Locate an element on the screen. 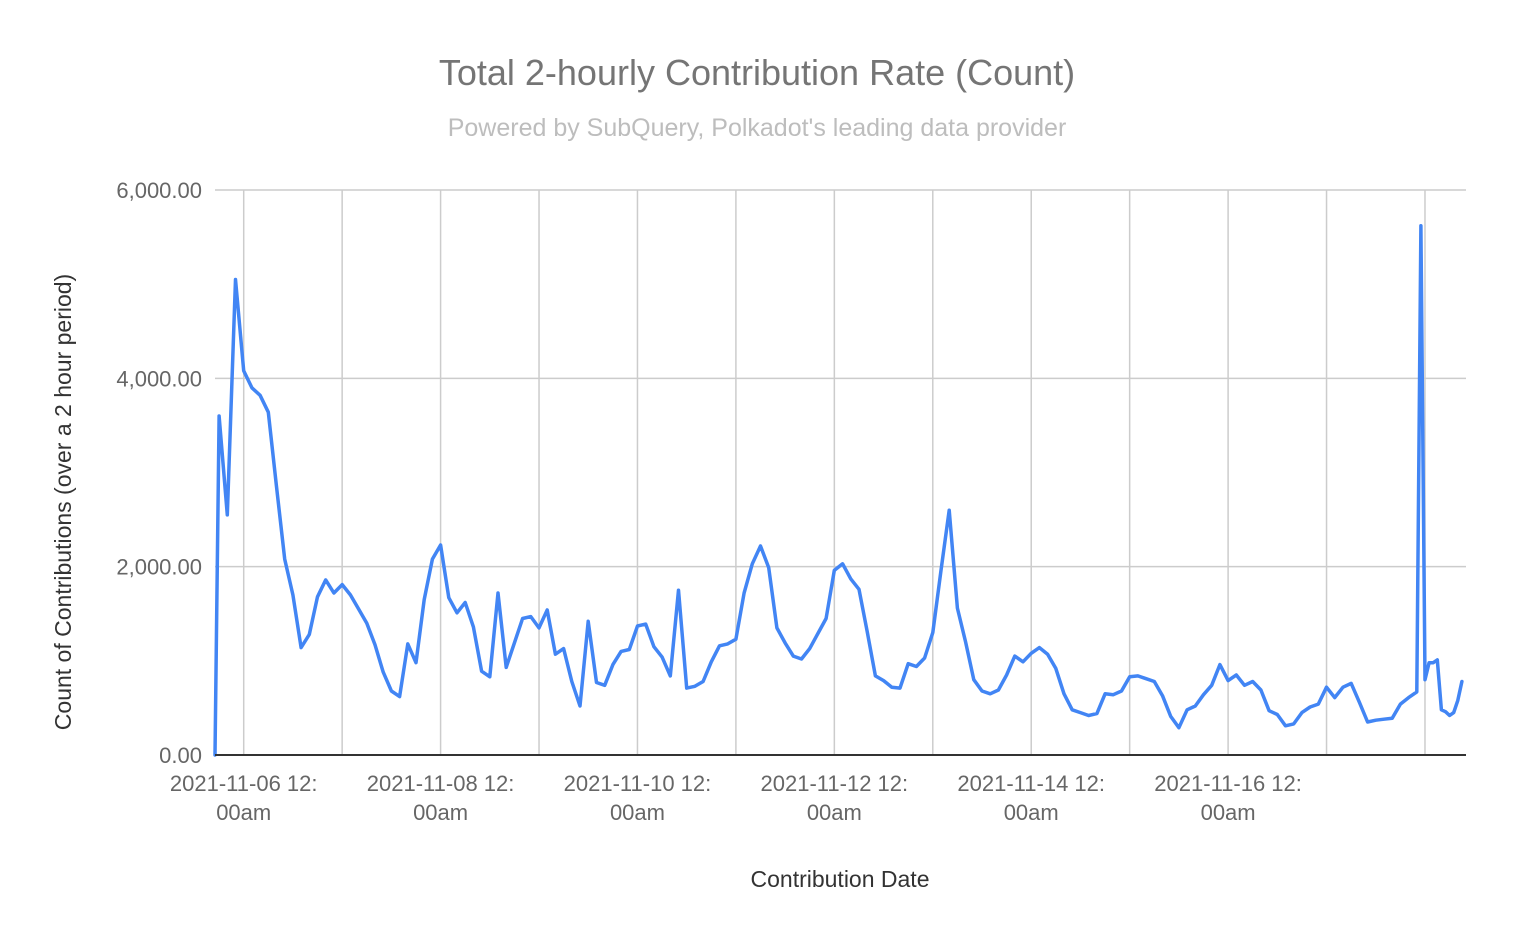 The image size is (1514, 940). y-tick-label: 2,000.00 is located at coordinates (159, 567).